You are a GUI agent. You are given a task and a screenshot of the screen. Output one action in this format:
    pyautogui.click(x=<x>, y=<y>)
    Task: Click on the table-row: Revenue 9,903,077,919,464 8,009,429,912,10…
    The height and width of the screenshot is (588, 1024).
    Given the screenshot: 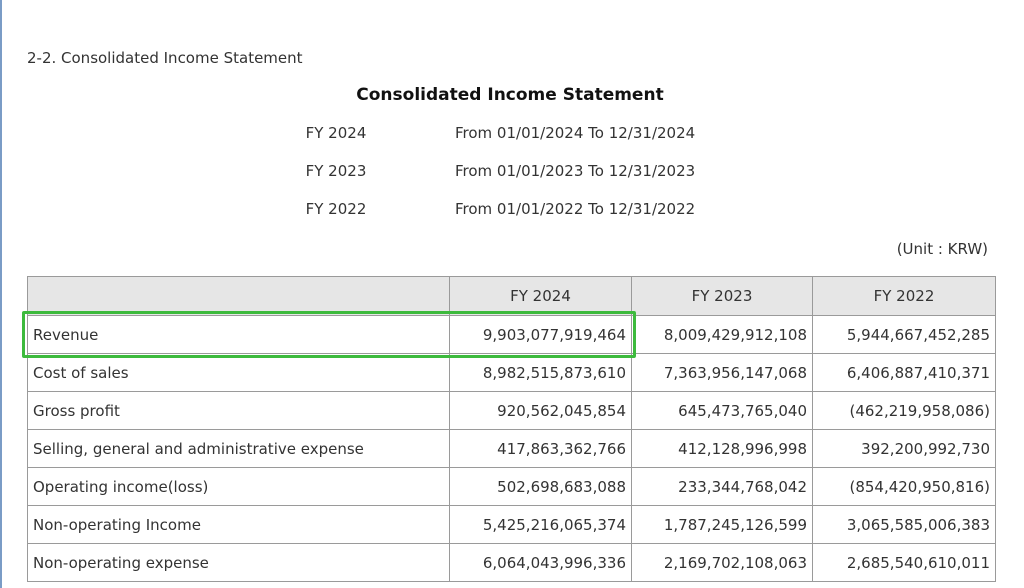 What is the action you would take?
    pyautogui.click(x=511, y=334)
    